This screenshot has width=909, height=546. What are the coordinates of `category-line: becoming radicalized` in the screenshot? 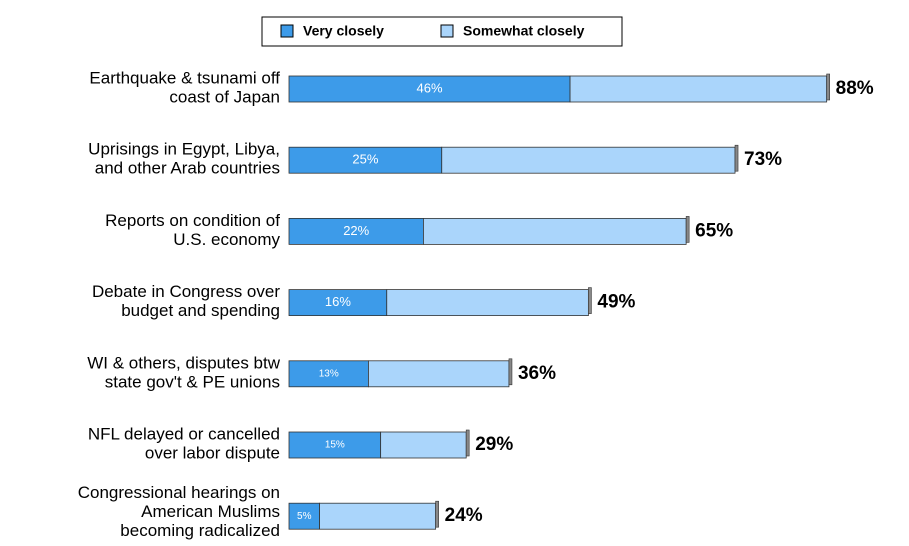 It's located at (200, 531).